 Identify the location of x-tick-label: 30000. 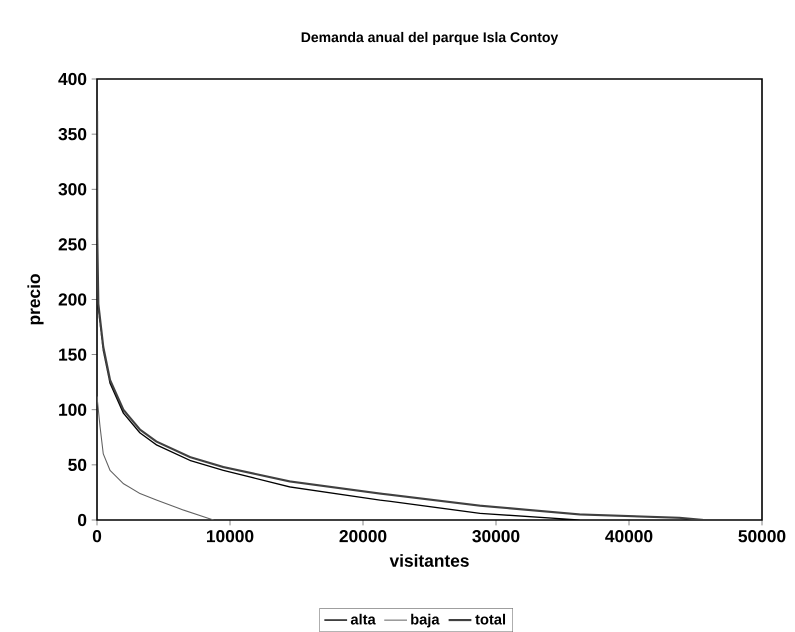
(496, 536).